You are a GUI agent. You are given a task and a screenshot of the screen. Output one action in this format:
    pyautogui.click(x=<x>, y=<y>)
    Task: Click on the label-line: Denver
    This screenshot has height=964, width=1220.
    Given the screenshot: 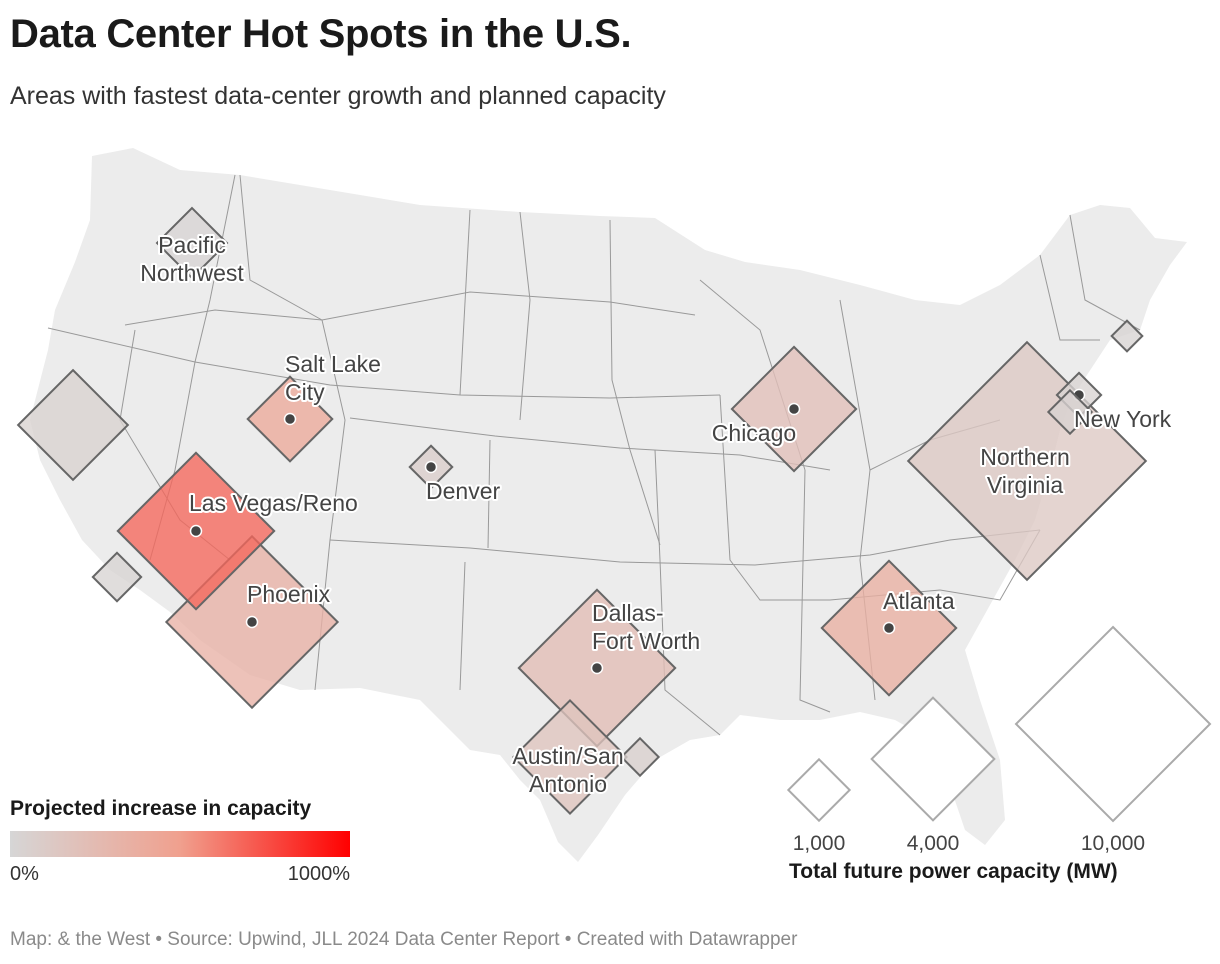 What is the action you would take?
    pyautogui.click(x=463, y=491)
    